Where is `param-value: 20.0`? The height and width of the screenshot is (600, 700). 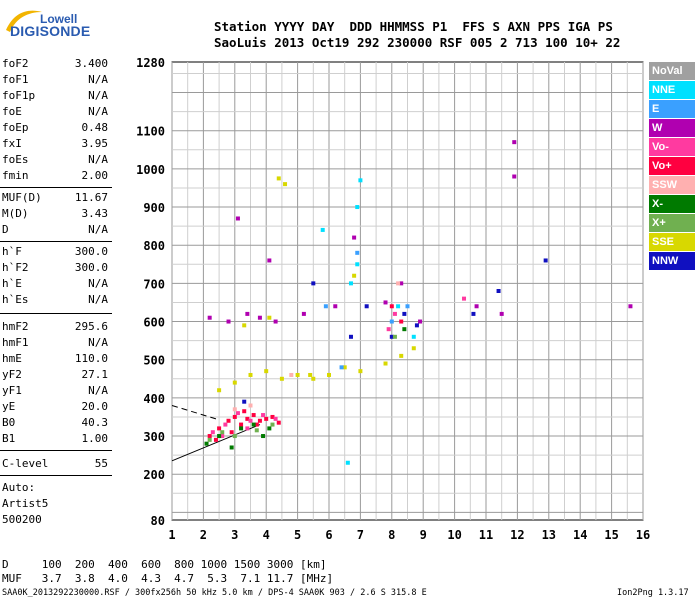
param-value: 20.0 is located at coordinates (95, 406).